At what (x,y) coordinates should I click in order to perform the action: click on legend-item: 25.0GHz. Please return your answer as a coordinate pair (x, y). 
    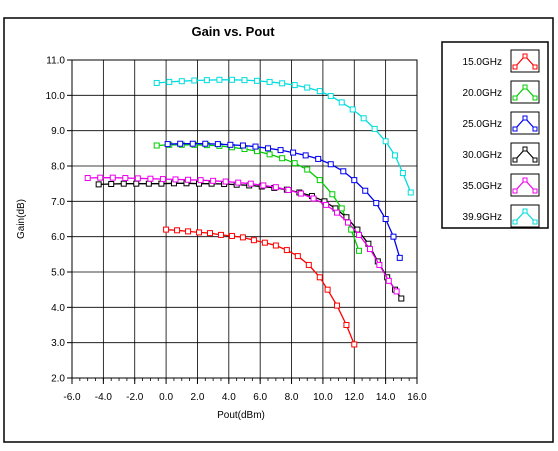
    Looking at the image, I should click on (501, 123).